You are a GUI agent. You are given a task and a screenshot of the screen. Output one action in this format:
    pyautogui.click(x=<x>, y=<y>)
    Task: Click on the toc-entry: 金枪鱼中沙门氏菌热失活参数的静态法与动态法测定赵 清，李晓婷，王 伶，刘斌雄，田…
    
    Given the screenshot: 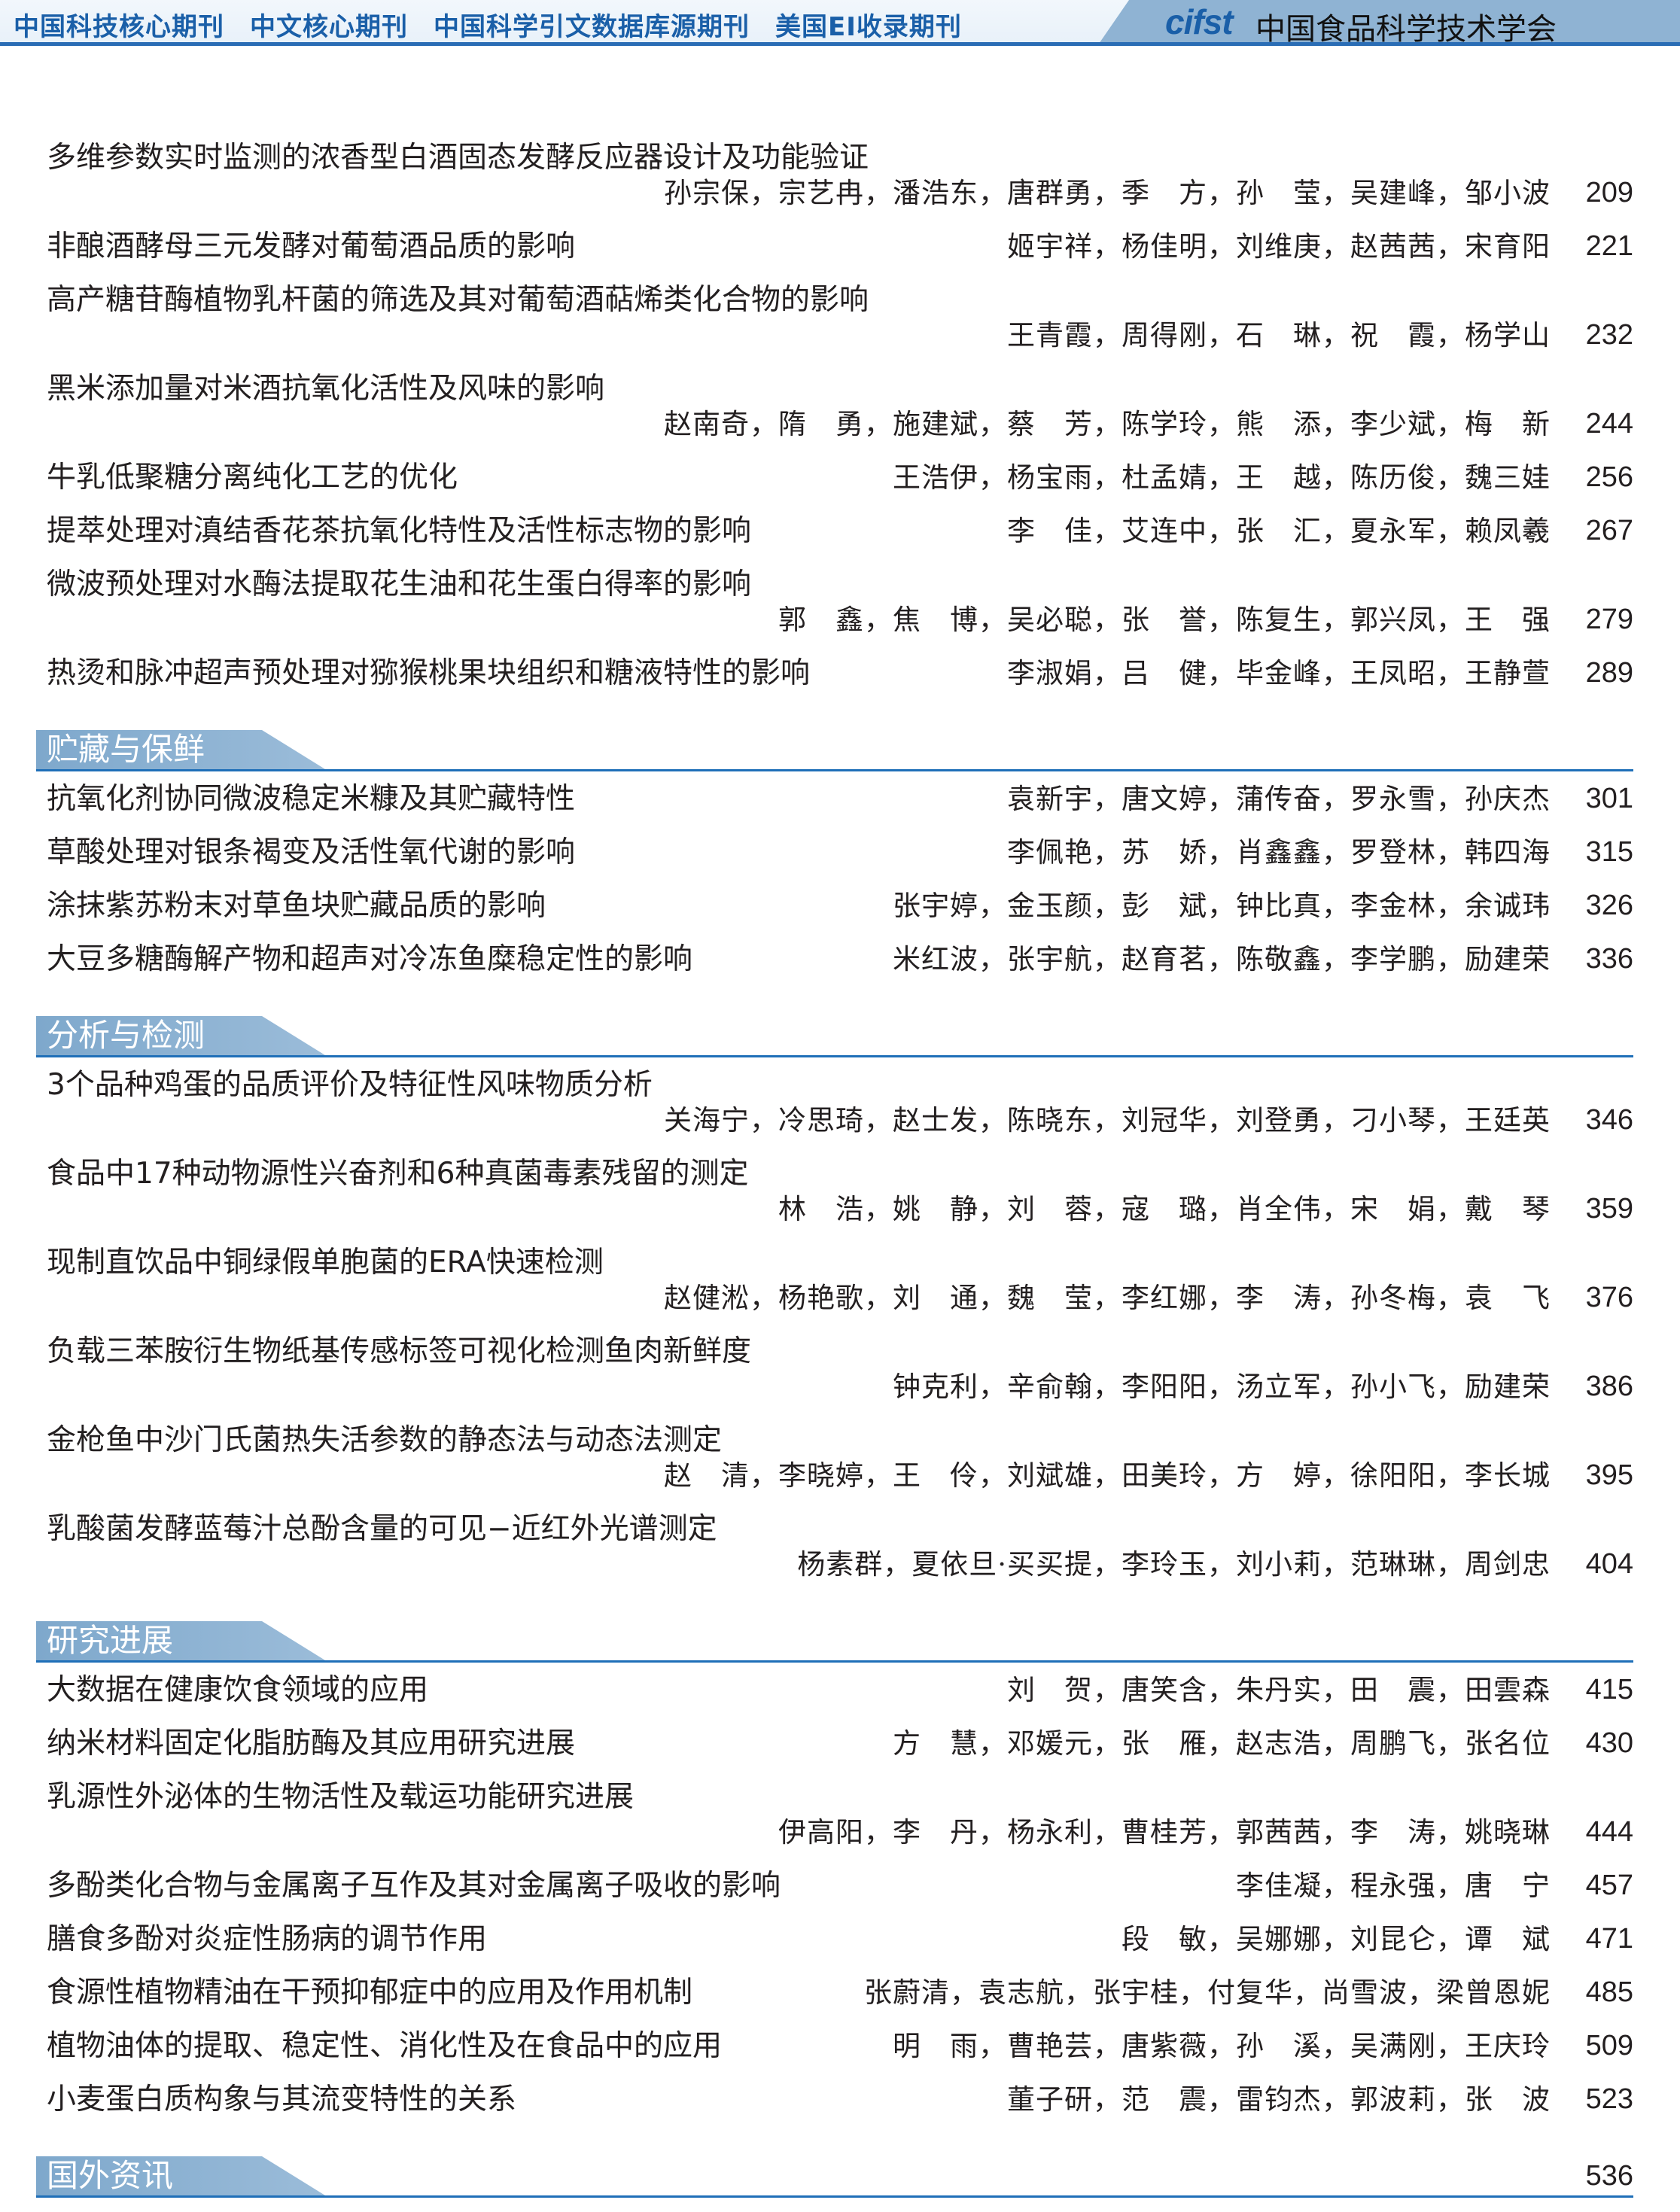 What is the action you would take?
    pyautogui.click(x=840, y=1457)
    